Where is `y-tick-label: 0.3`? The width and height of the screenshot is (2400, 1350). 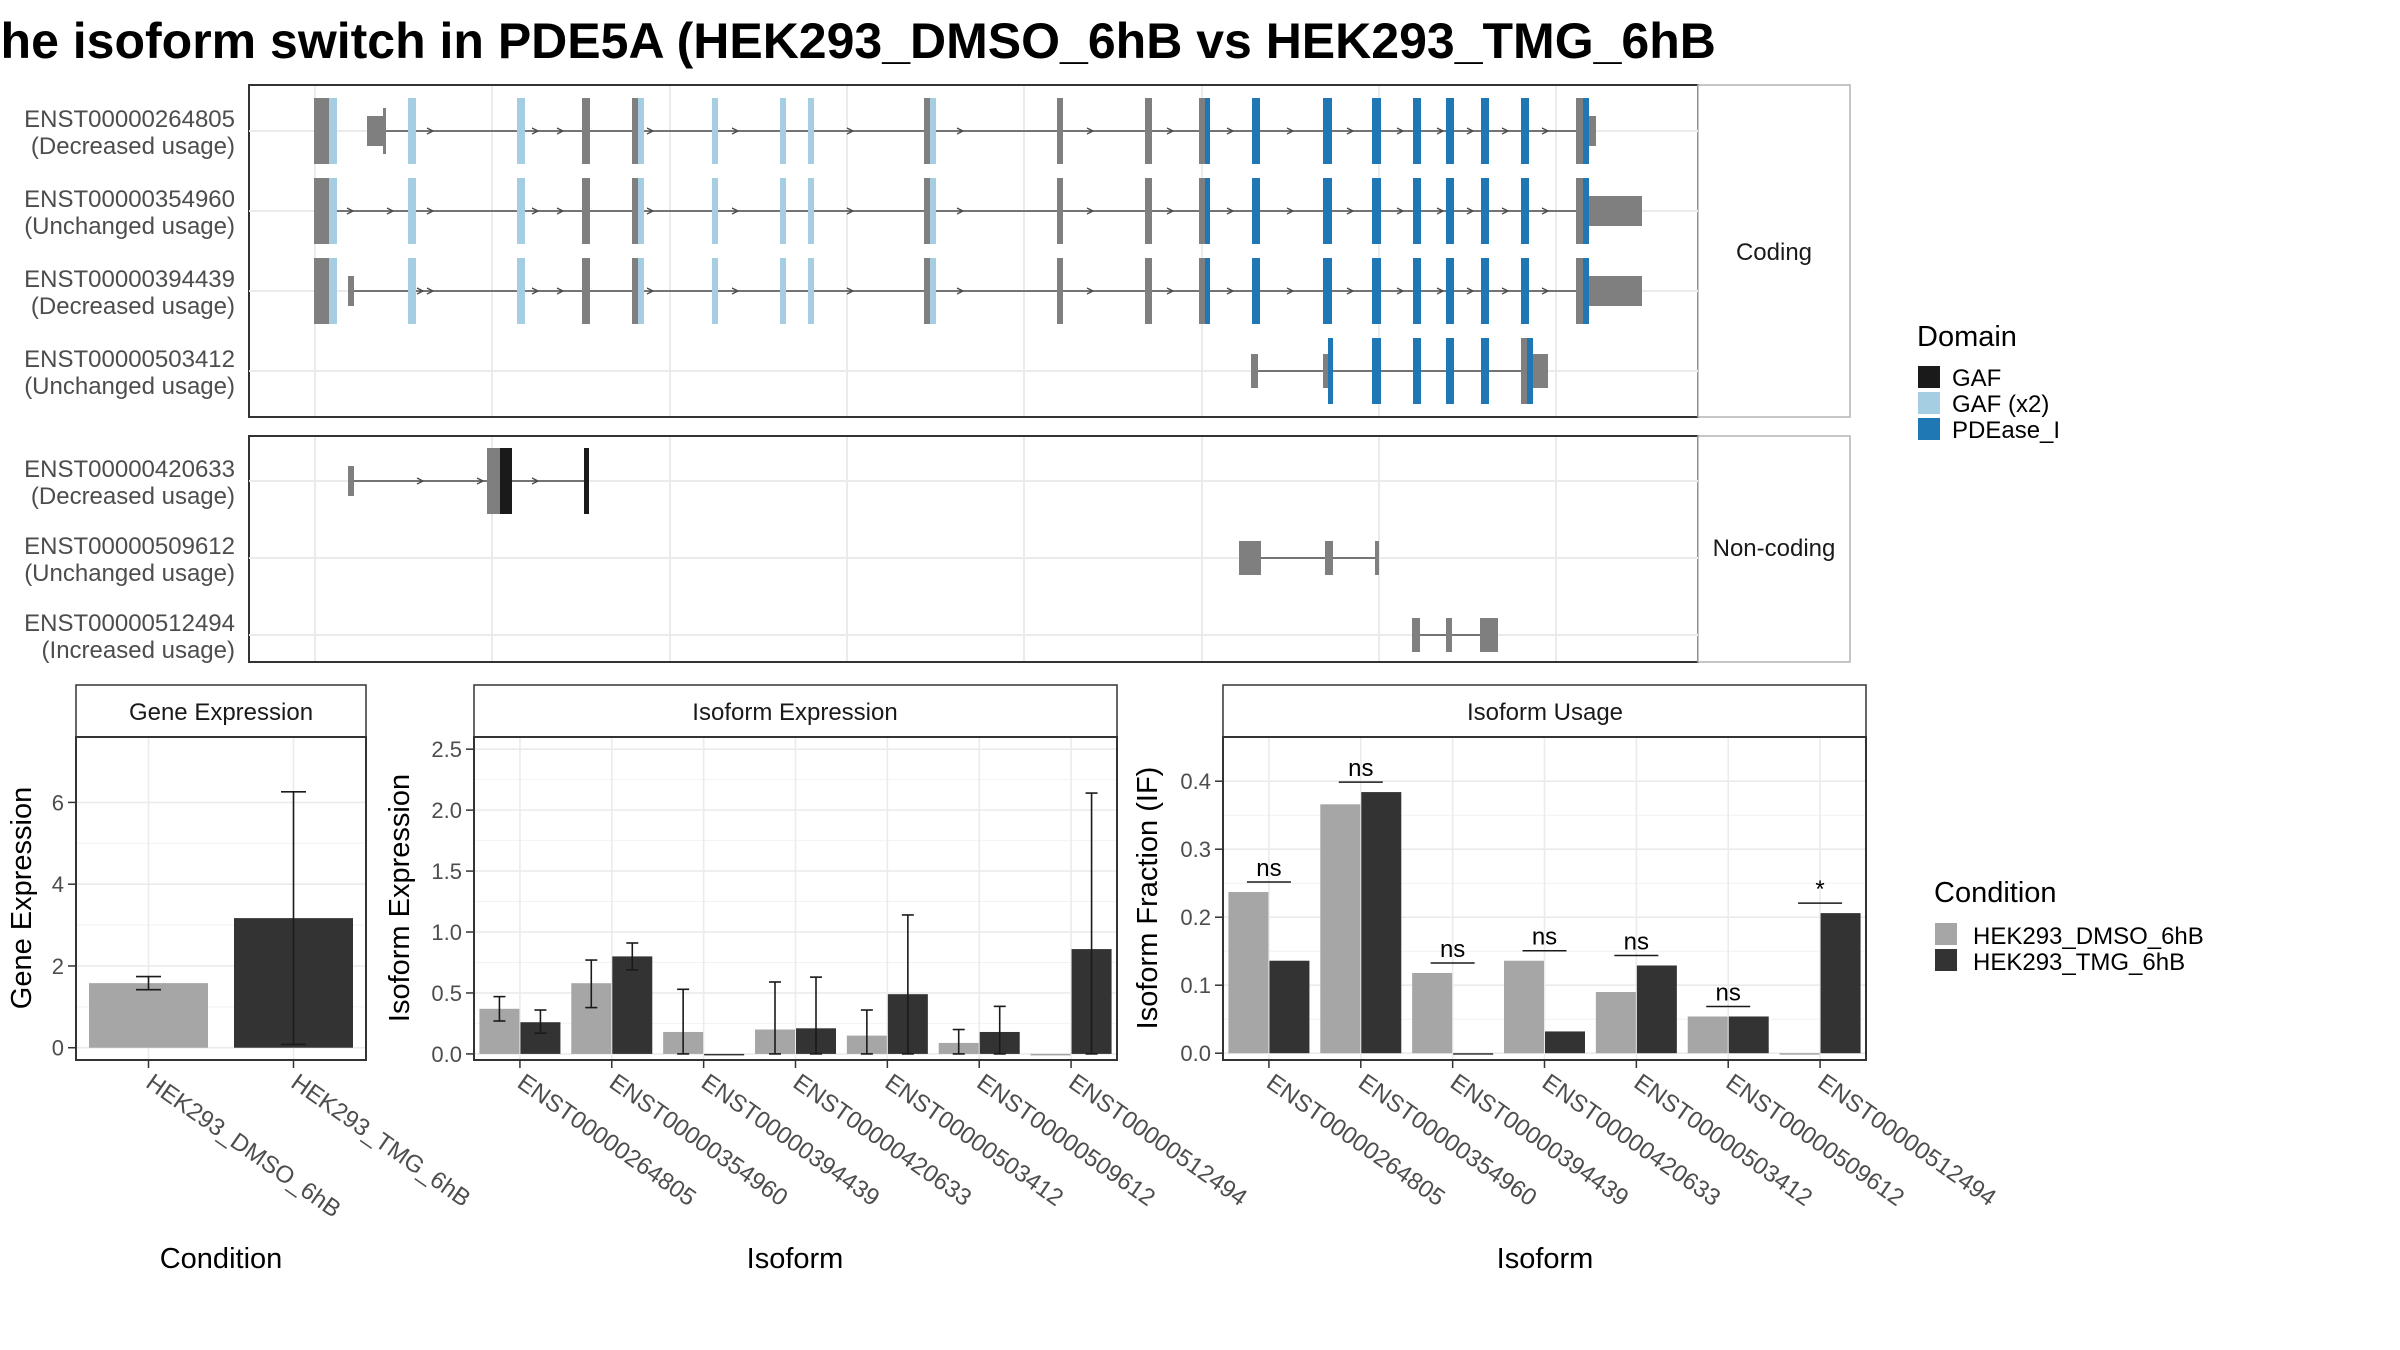
y-tick-label: 0.3 is located at coordinates (1195, 849).